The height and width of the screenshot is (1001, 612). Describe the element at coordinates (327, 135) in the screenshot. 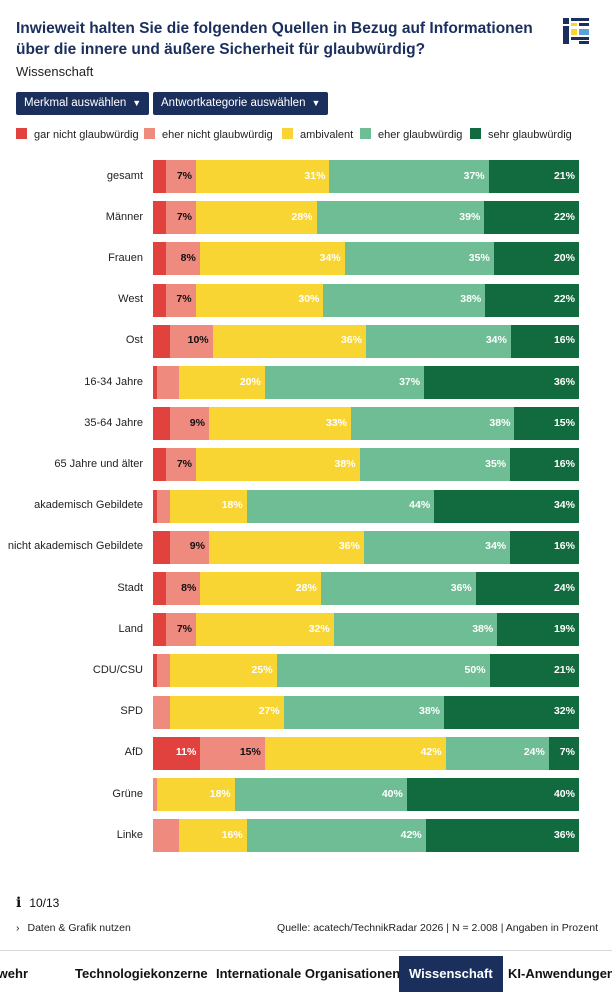

I see `legend-label: ambivalent` at that location.